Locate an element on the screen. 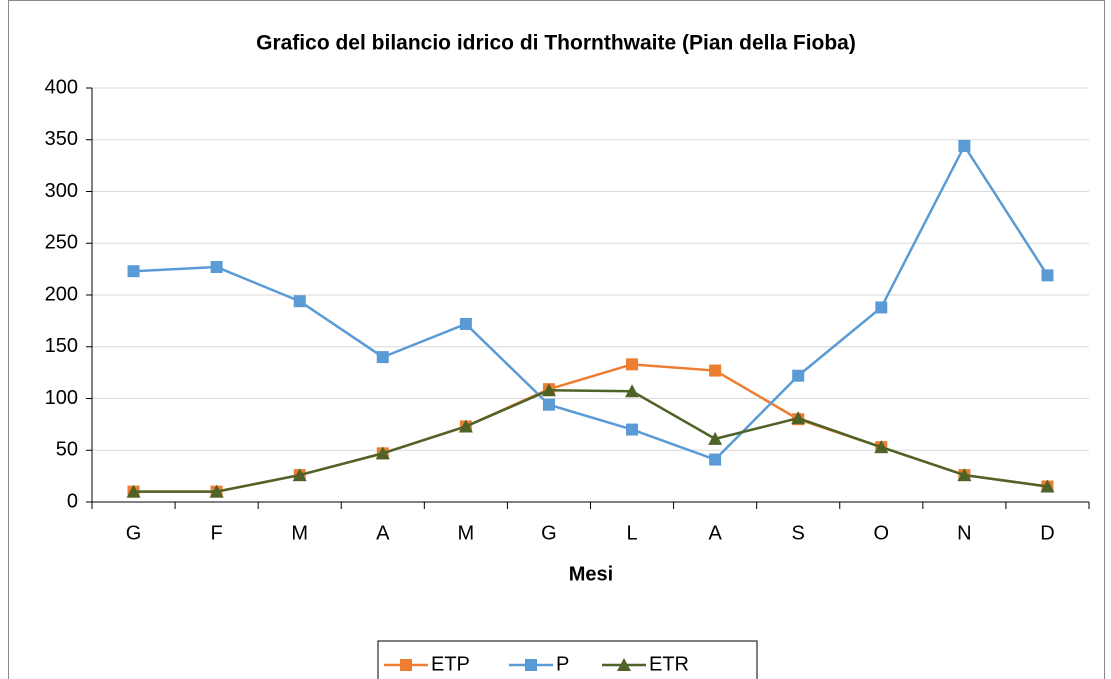 The width and height of the screenshot is (1111, 679). legend-label: ETR is located at coordinates (669, 664).